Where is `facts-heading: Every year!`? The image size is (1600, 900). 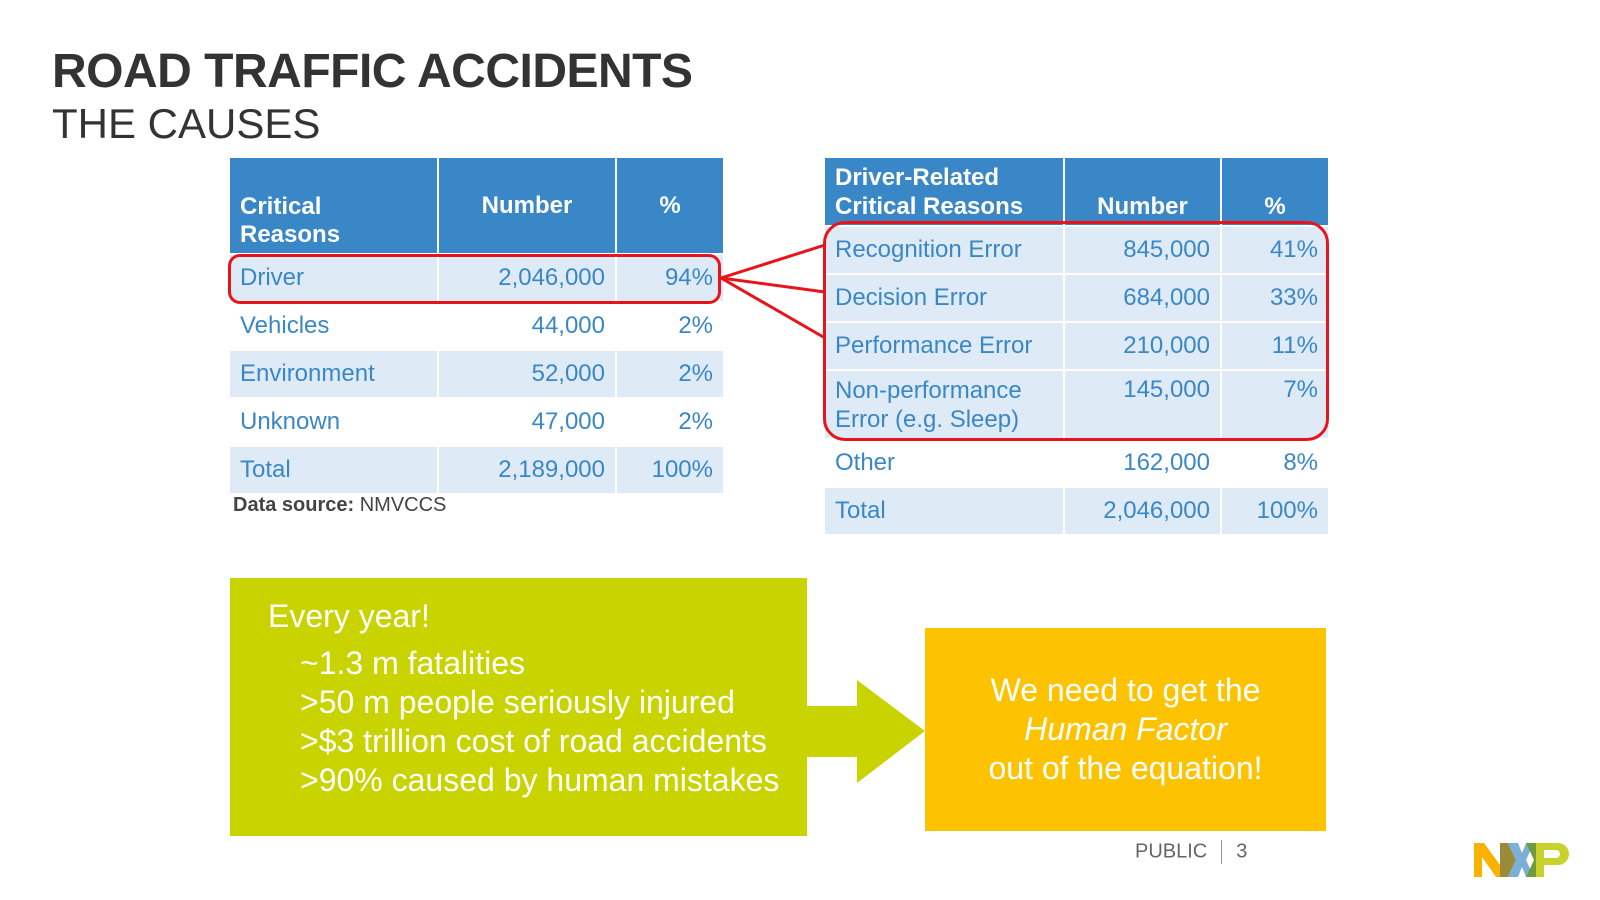 facts-heading: Every year! is located at coordinates (349, 616).